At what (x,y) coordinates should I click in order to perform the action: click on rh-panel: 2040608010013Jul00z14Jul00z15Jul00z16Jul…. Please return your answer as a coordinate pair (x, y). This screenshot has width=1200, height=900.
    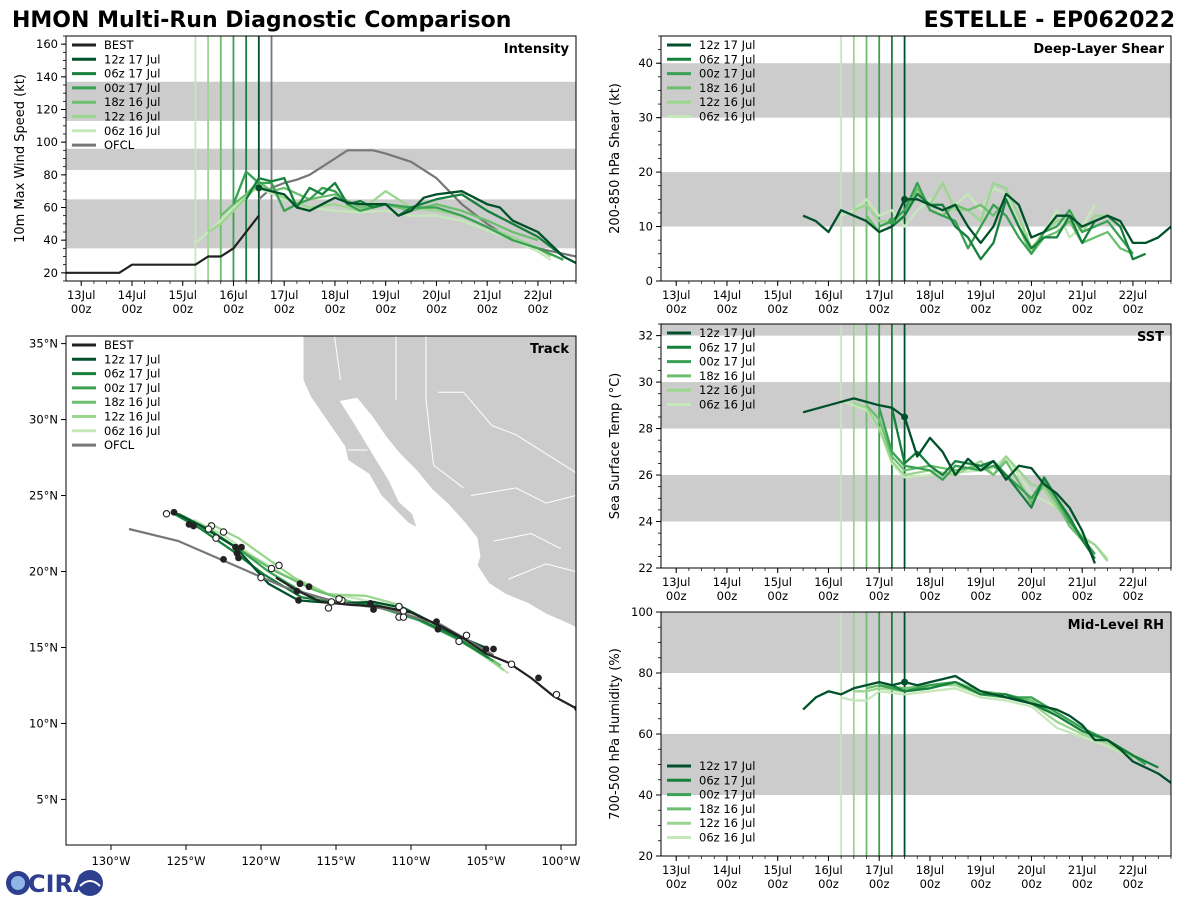
    Looking at the image, I should click on (890, 748).